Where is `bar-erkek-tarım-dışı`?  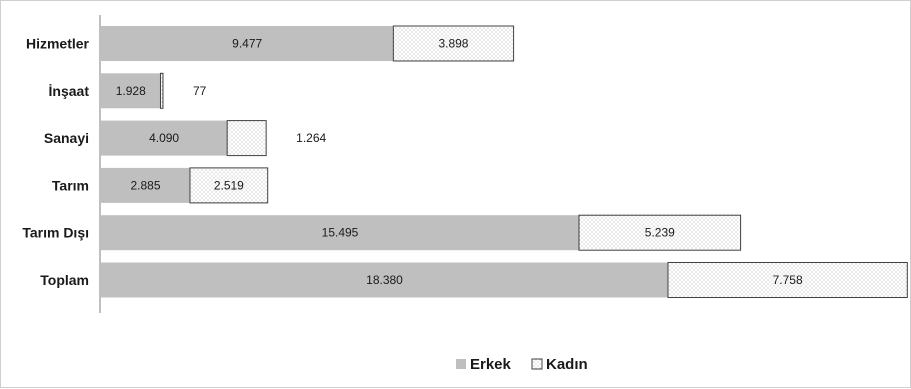
bar-erkek-tarım-dışı is located at coordinates (340, 233).